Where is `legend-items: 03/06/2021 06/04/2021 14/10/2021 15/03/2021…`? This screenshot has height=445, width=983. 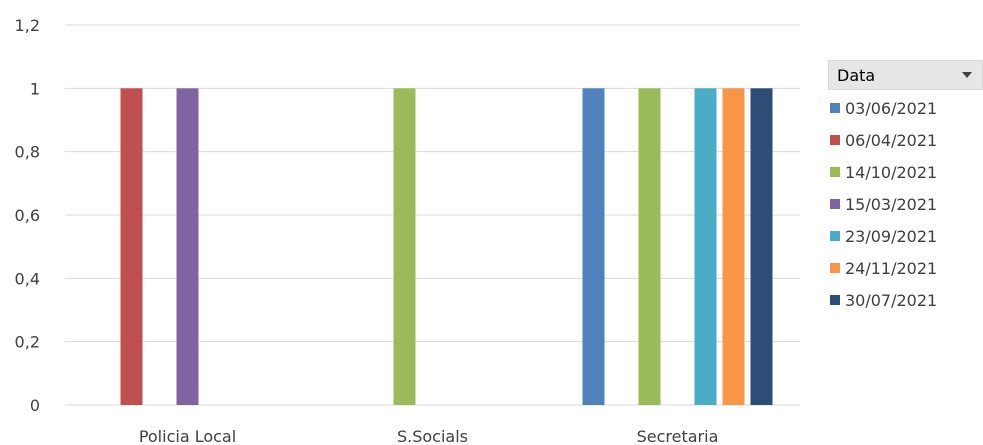 legend-items: 03/06/2021 06/04/2021 14/10/2021 15/03/2021… is located at coordinates (905, 204).